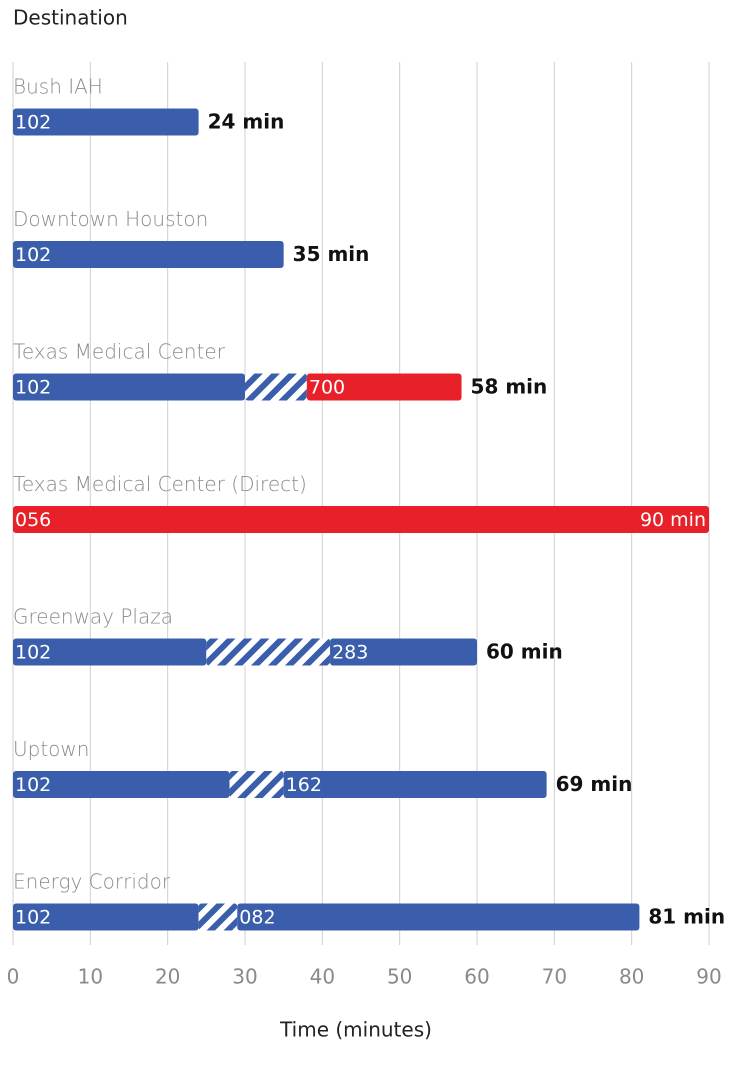  What do you see at coordinates (673, 520) in the screenshot?
I see `total-label: 90 min` at bounding box center [673, 520].